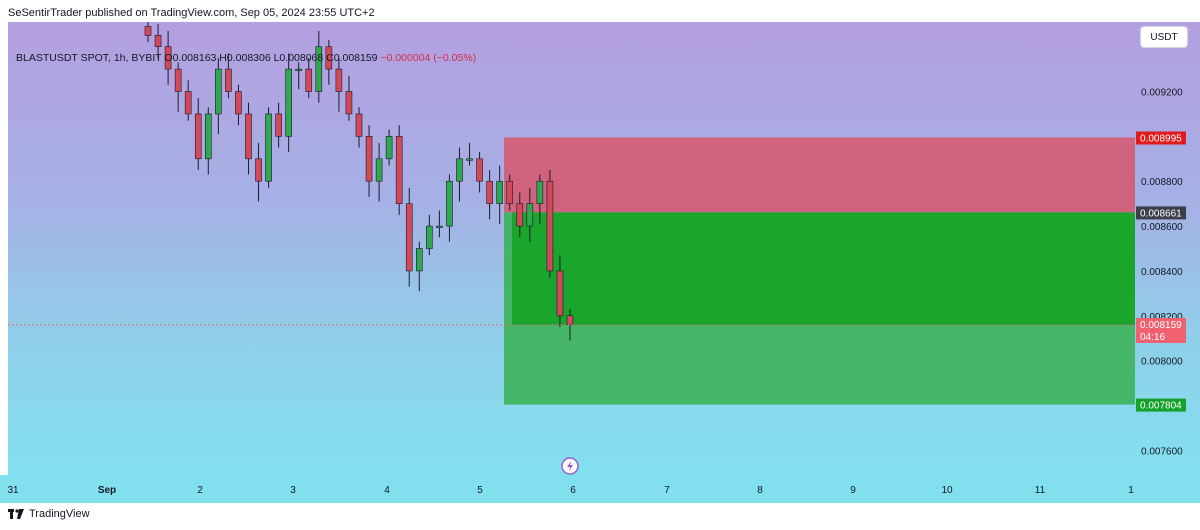 This screenshot has width=1200, height=530. What do you see at coordinates (200, 490) in the screenshot?
I see `time-tick-label: 2` at bounding box center [200, 490].